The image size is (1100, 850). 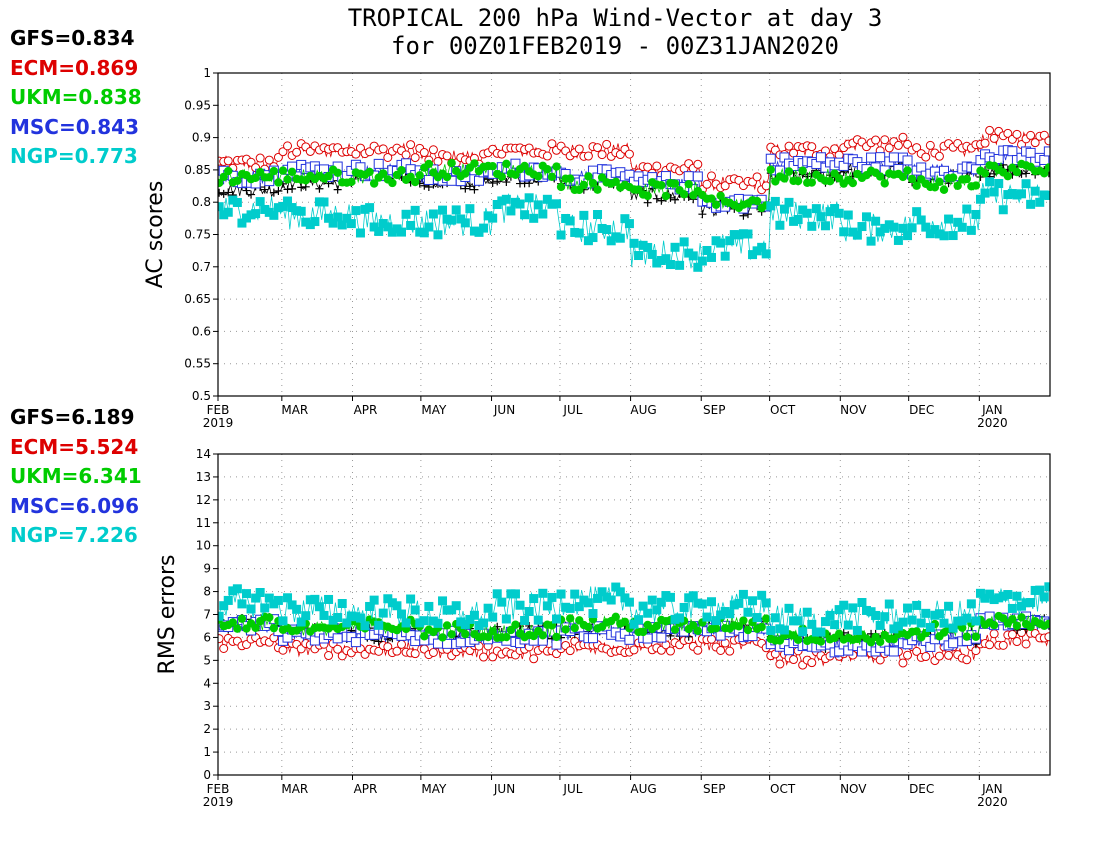 What do you see at coordinates (218, 410) in the screenshot?
I see `x-month-label: FEB` at bounding box center [218, 410].